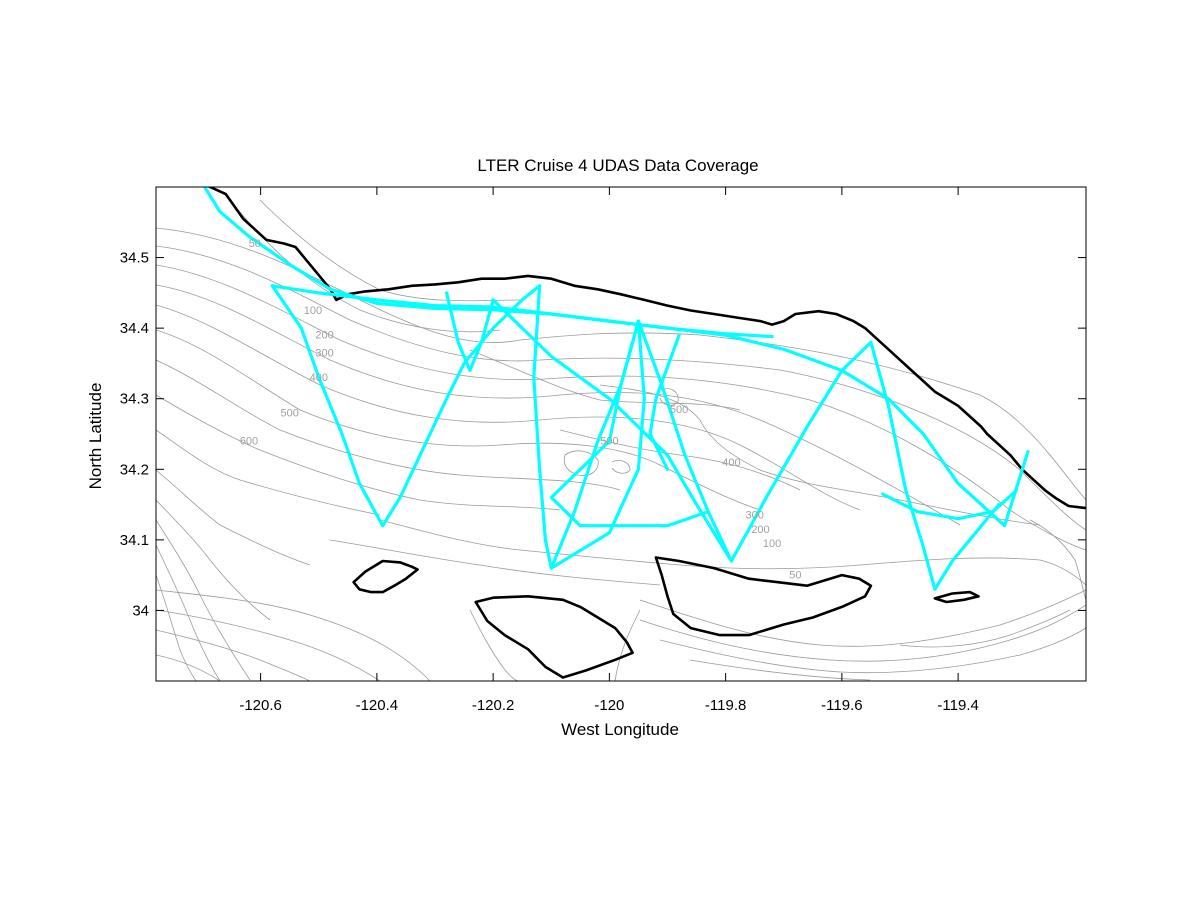  What do you see at coordinates (324, 353) in the screenshot?
I see `contour-label-4: 300` at bounding box center [324, 353].